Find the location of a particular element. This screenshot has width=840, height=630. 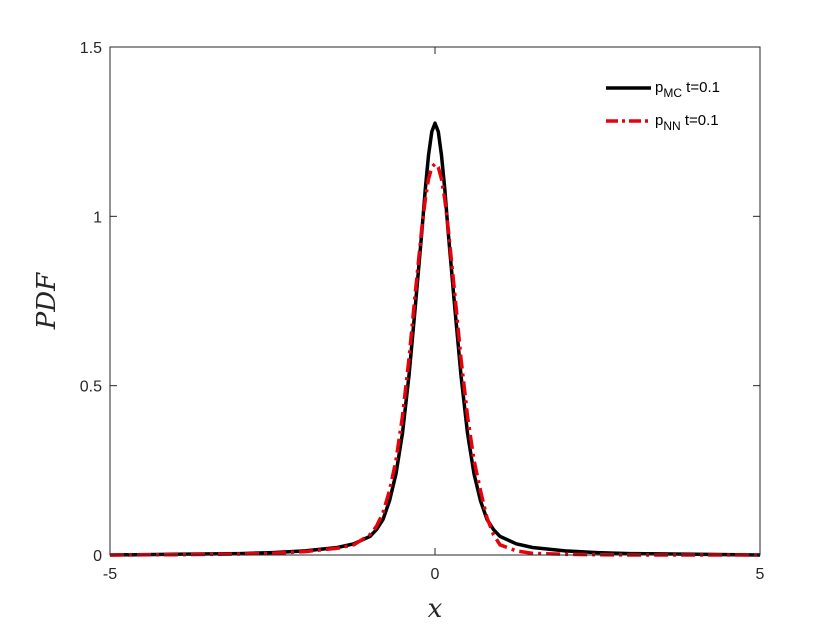

y-tick-label: 1 is located at coordinates (97, 217).